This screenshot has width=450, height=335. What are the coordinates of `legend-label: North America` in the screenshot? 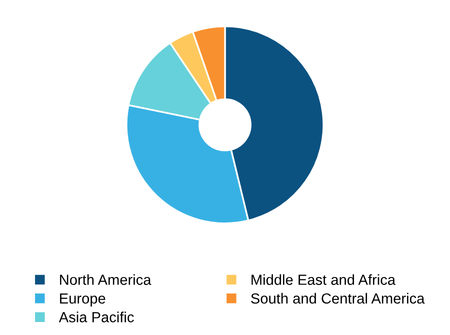 It's located at (106, 279).